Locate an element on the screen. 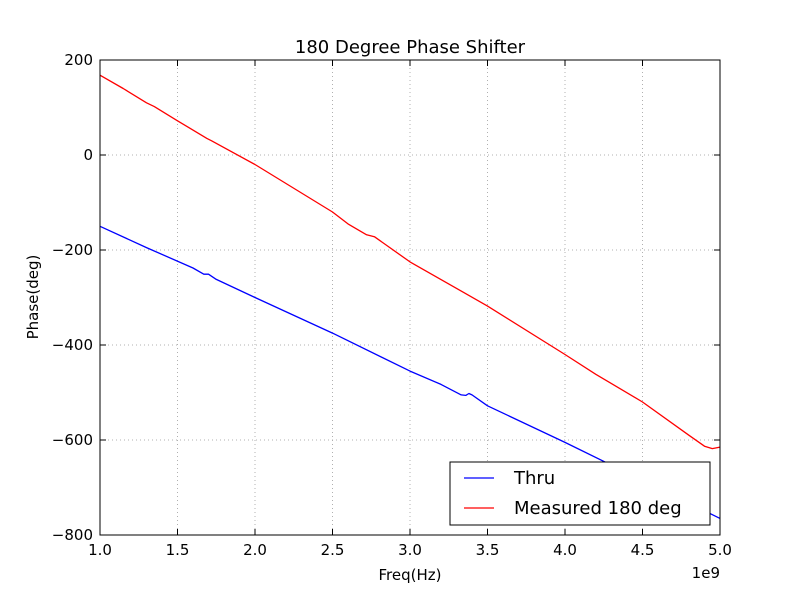 The image size is (800, 595). x-tick-label: 4.5 is located at coordinates (643, 550).